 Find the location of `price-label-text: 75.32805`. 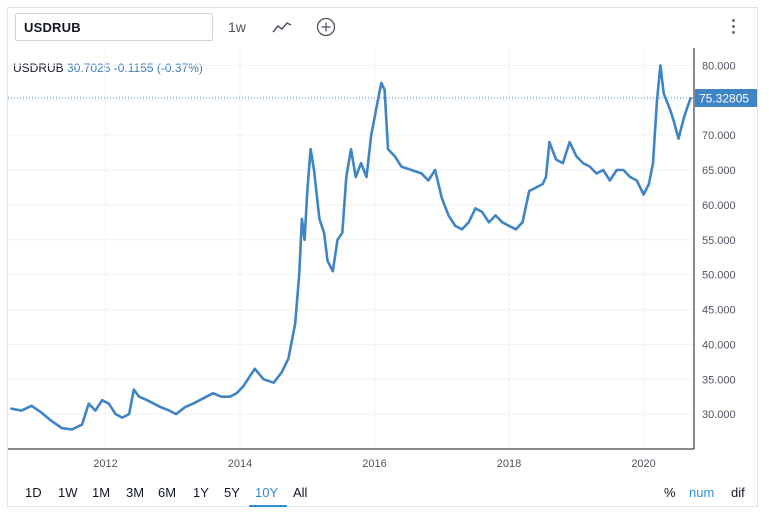

price-label-text: 75.32805 is located at coordinates (724, 99).